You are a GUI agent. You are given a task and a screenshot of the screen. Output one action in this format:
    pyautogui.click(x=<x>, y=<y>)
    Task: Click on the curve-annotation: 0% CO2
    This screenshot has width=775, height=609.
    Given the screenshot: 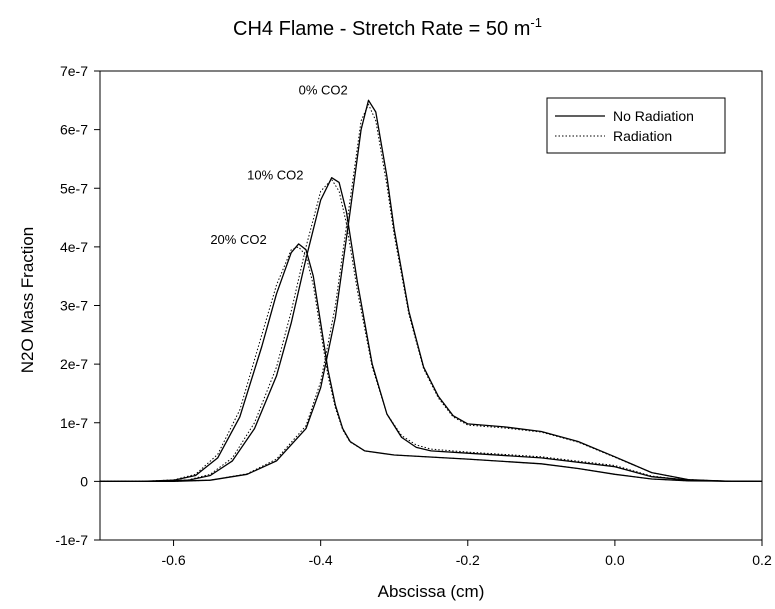 What is the action you would take?
    pyautogui.click(x=323, y=89)
    